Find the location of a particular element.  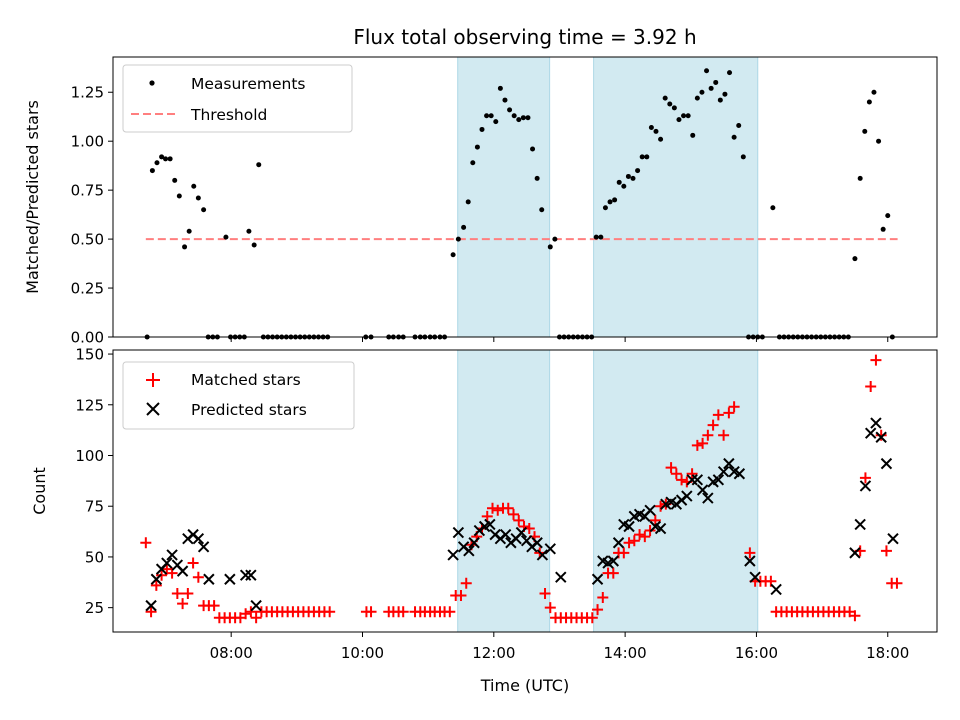

y-tick-label: 50 is located at coordinates (94, 557).